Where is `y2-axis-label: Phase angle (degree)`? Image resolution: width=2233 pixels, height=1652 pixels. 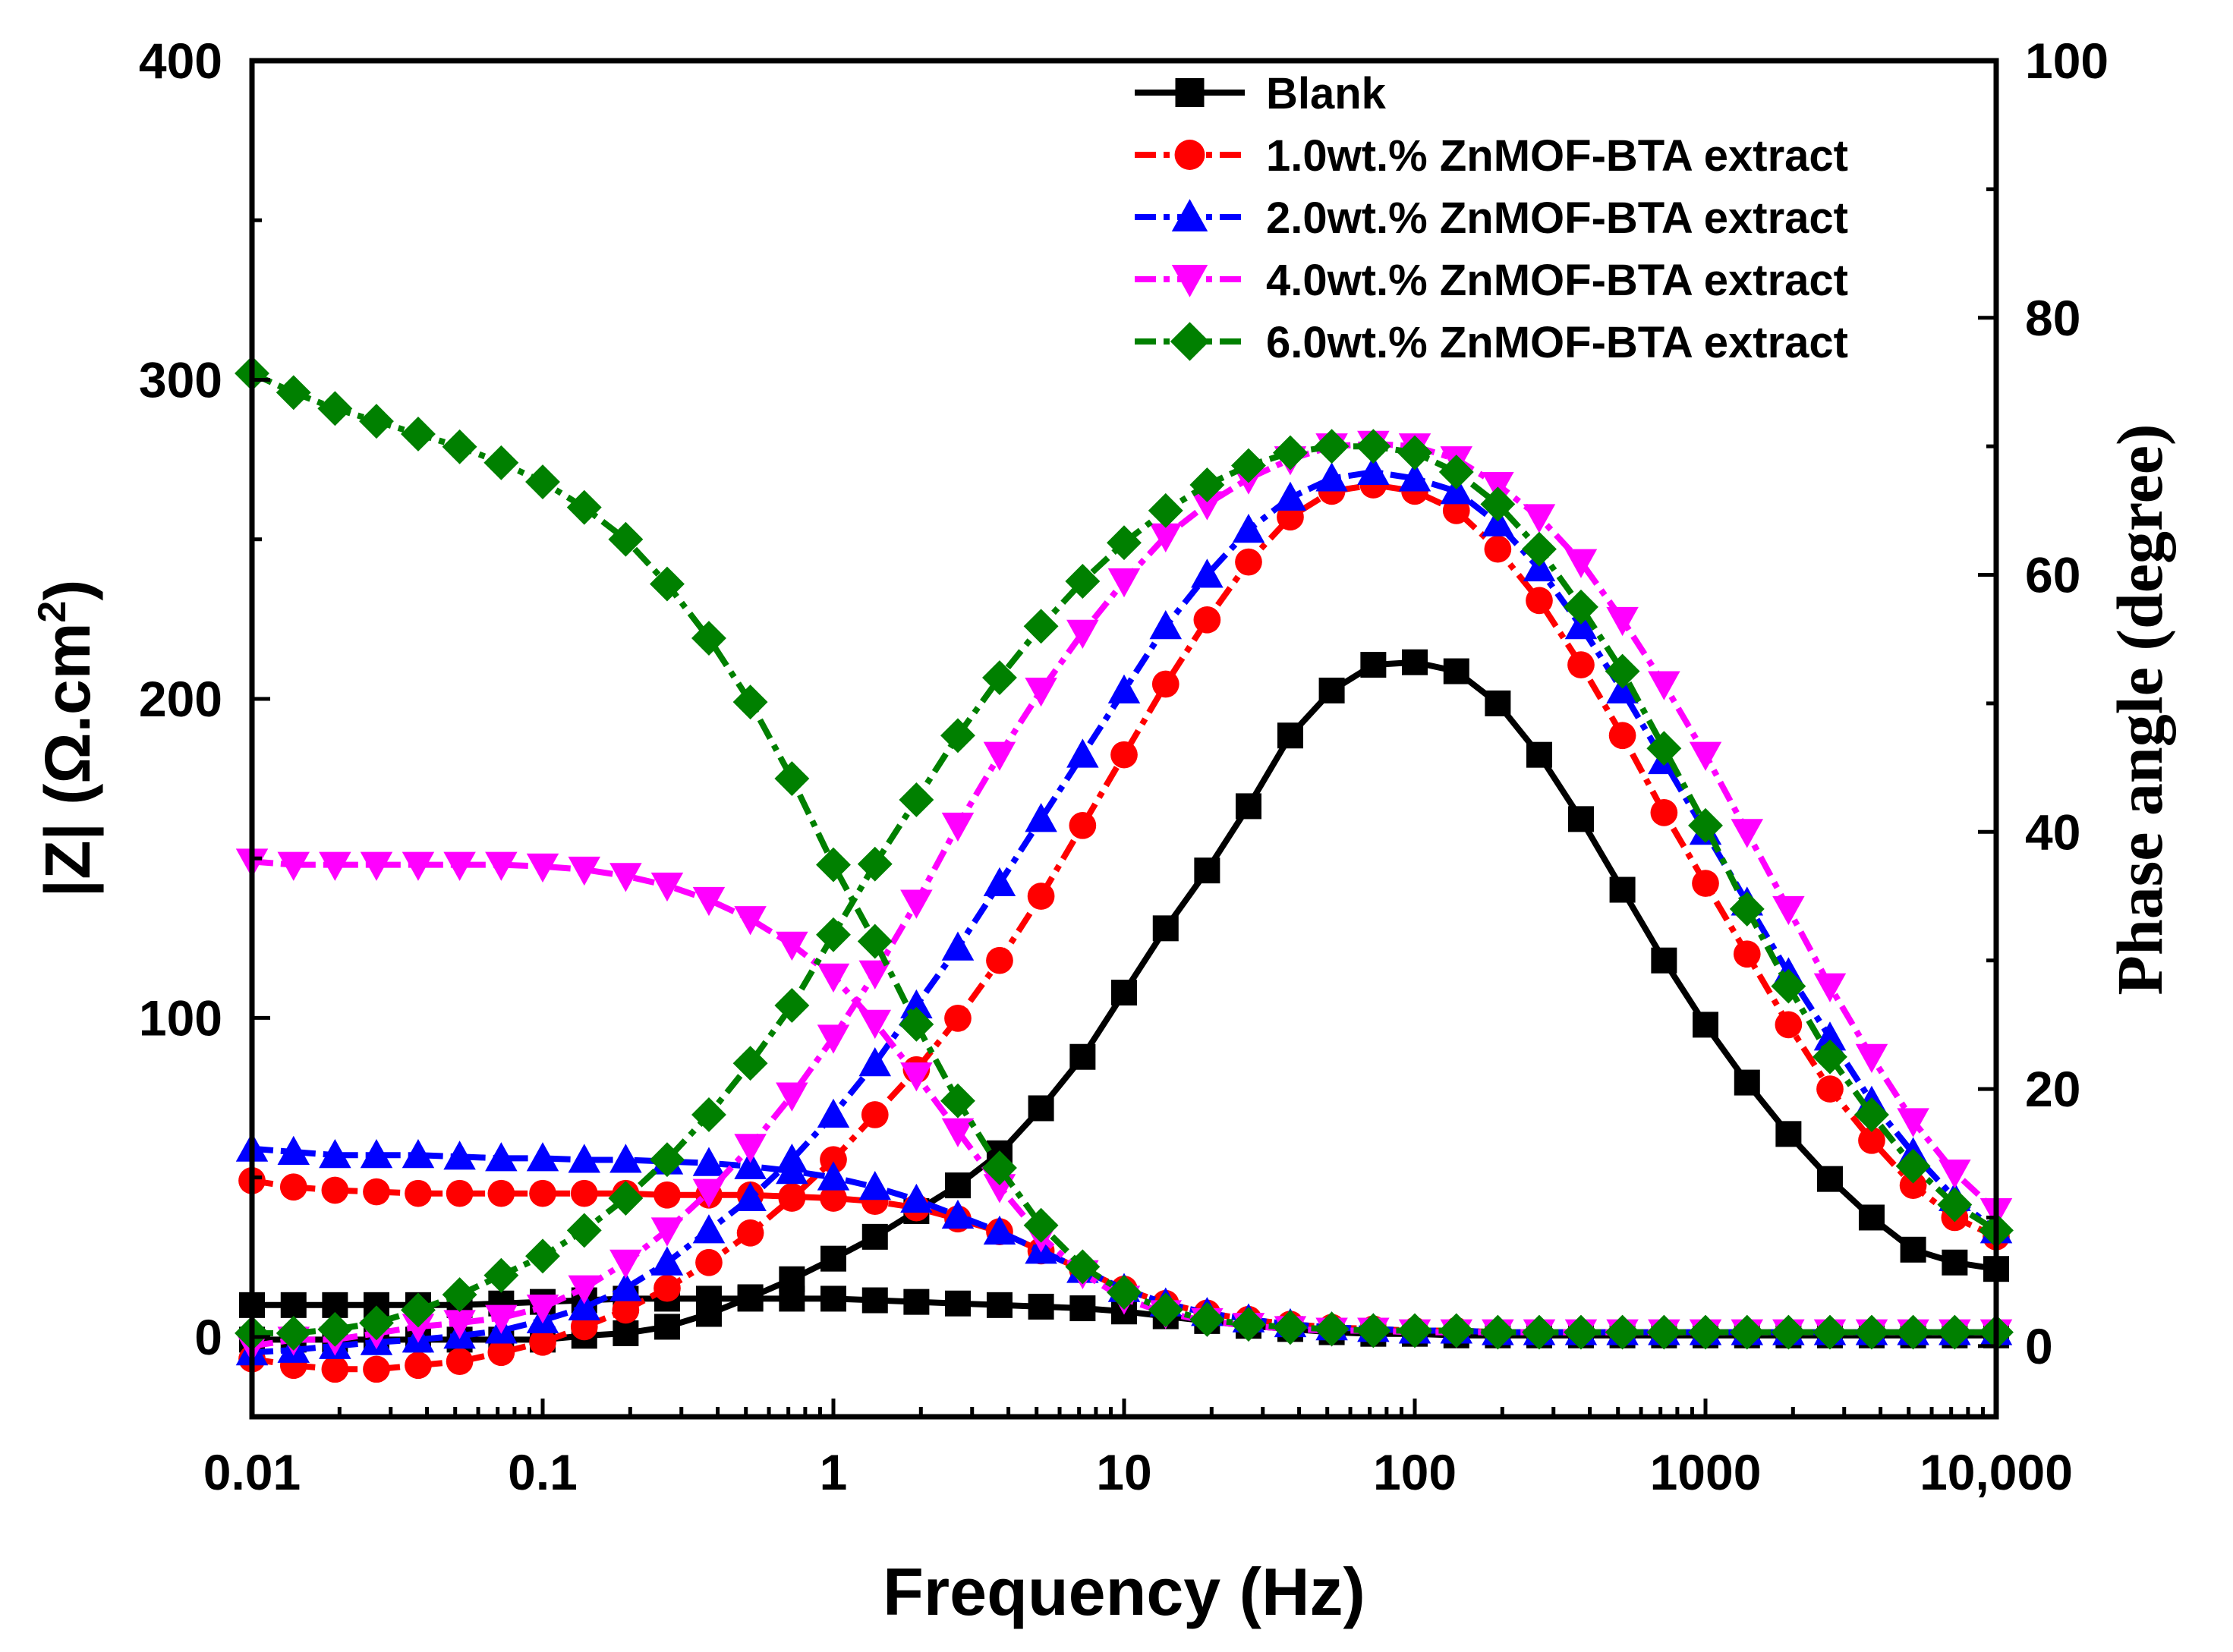
y2-axis-label: Phase angle (degree) is located at coordinates (2139, 709).